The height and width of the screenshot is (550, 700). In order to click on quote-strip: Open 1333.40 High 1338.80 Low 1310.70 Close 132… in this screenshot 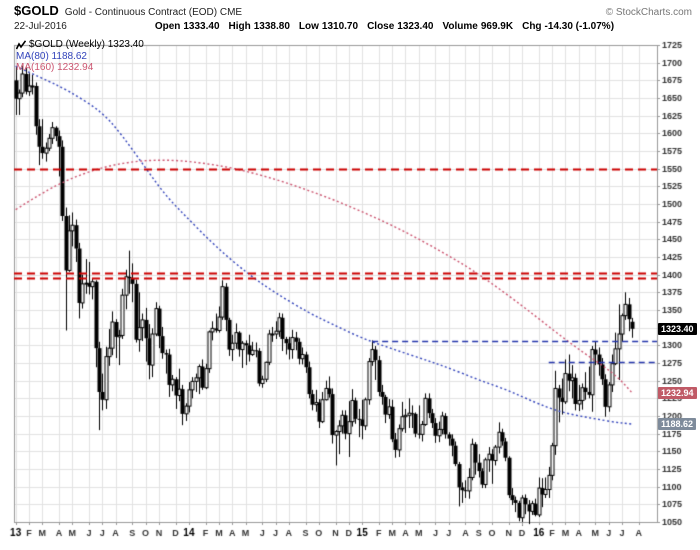, I will do `click(384, 26)`.